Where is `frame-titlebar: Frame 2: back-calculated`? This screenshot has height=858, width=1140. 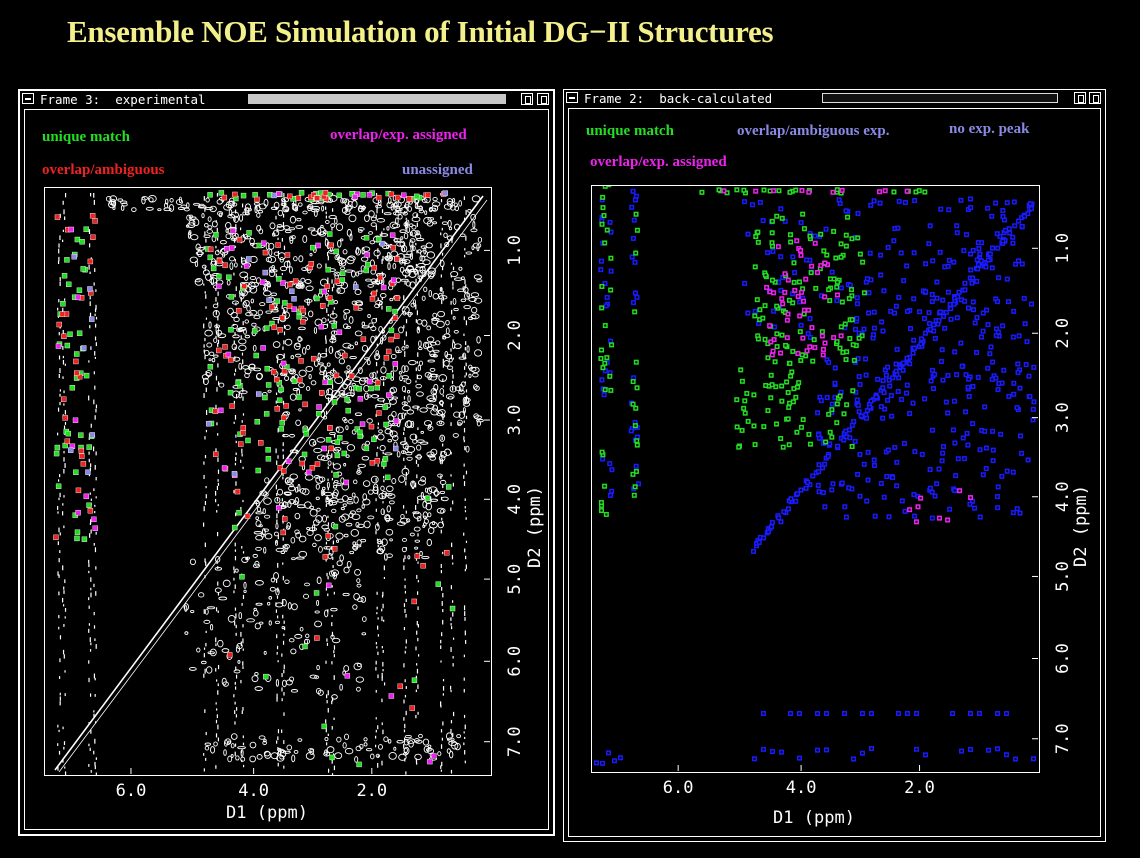
frame-titlebar: Frame 2: back-calculated is located at coordinates (834, 98).